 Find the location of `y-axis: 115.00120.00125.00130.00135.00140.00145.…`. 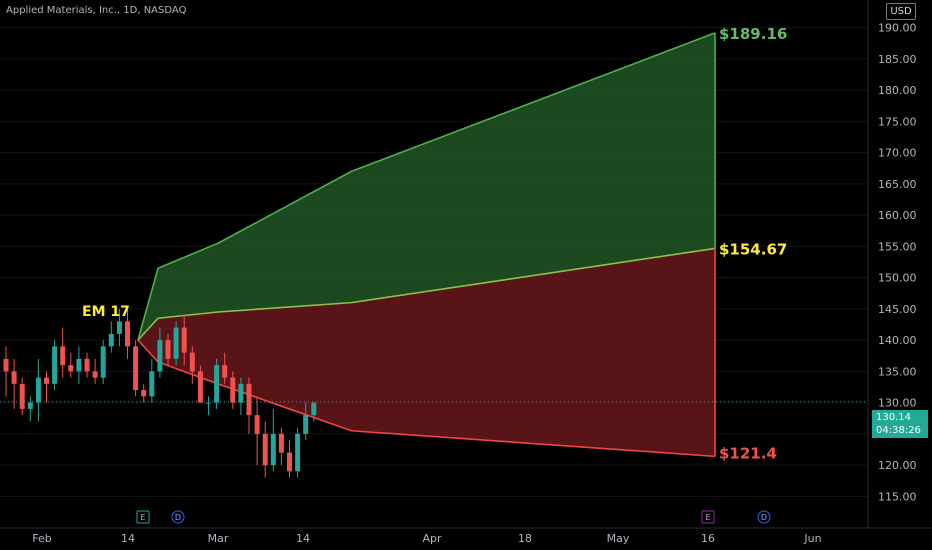

y-axis: 115.00120.00125.00130.00135.00140.00145.… is located at coordinates (892, 264).